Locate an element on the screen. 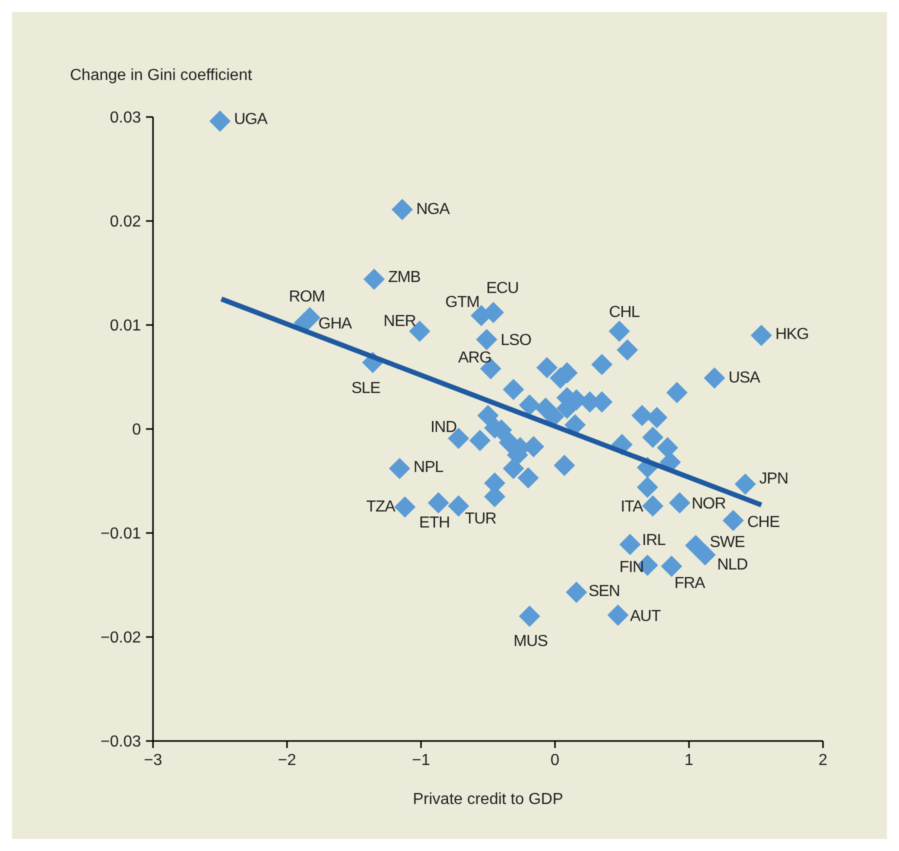 This screenshot has height=851, width=899. x-tick-label: −3 is located at coordinates (153, 760).